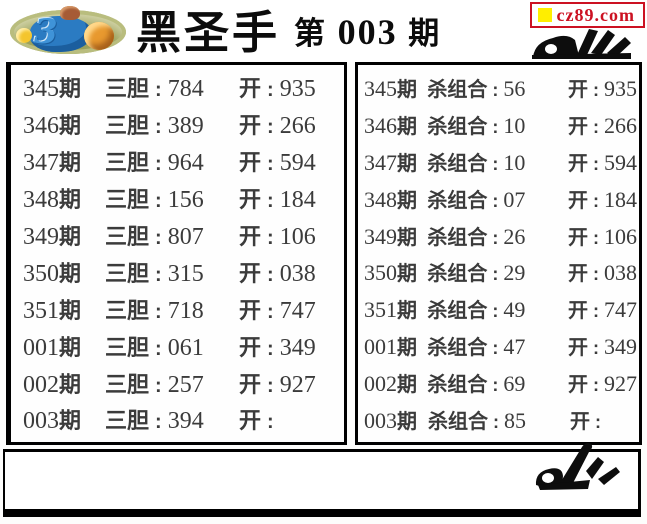  I want to click on open-result: 184, so click(297, 200).